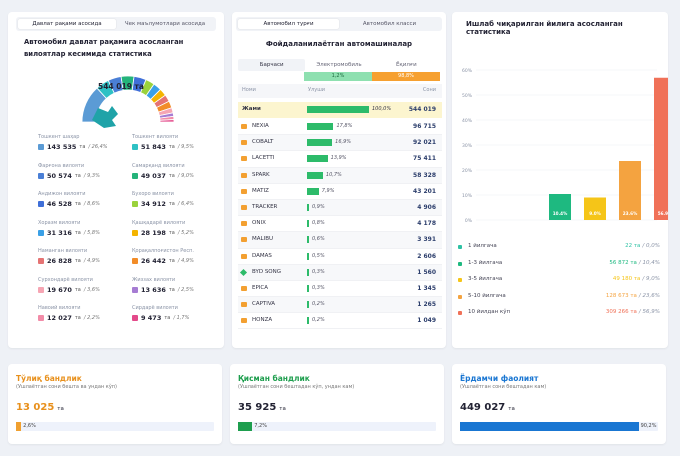 The height and width of the screenshot is (456, 680). Describe the element at coordinates (469, 221) in the screenshot. I see `y-tick-label: 0%` at that location.